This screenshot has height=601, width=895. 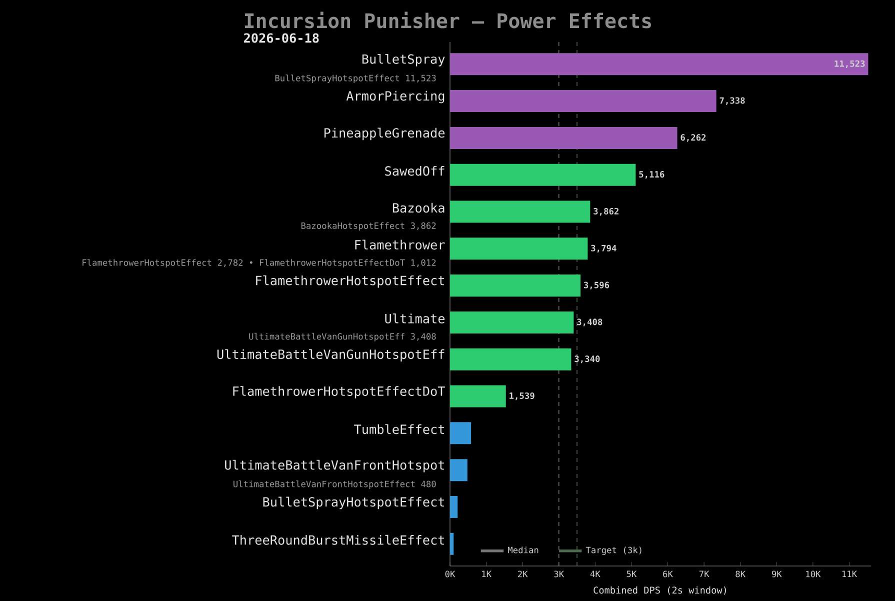 What do you see at coordinates (403, 60) in the screenshot?
I see `y-tick-label: BulletSpray` at bounding box center [403, 60].